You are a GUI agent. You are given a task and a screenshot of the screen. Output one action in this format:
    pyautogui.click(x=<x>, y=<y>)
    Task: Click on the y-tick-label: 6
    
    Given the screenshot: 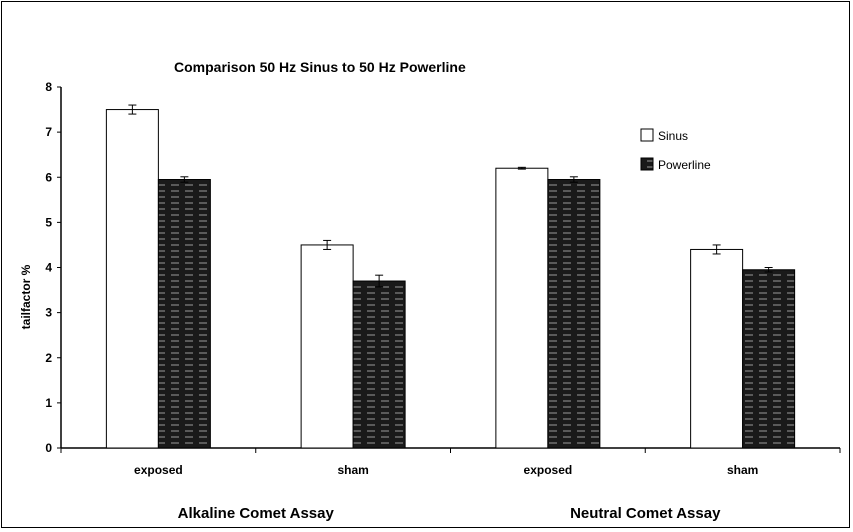 What is the action you would take?
    pyautogui.click(x=48, y=177)
    